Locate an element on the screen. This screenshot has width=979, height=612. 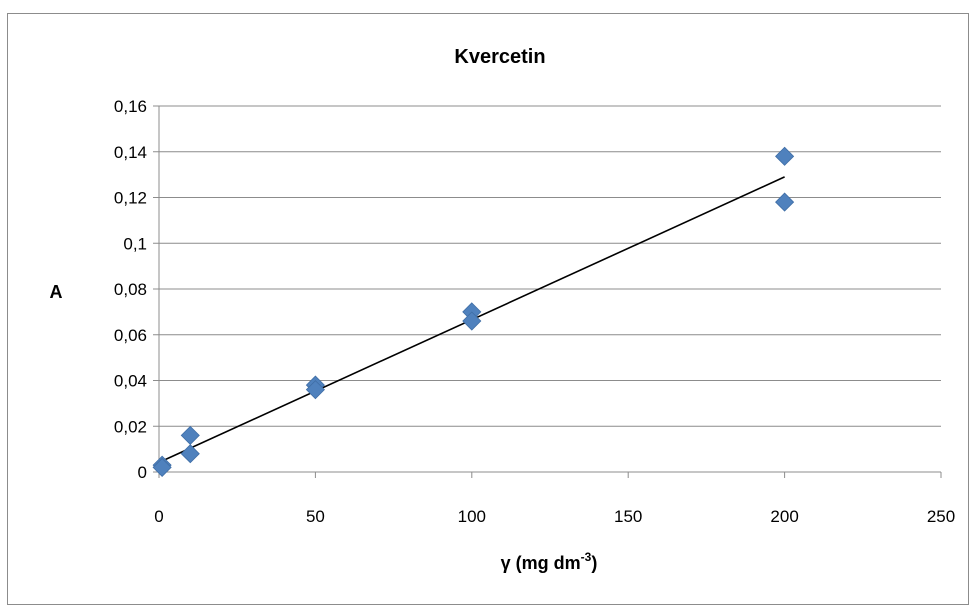
chart-title: Kvercetin is located at coordinates (499, 57).